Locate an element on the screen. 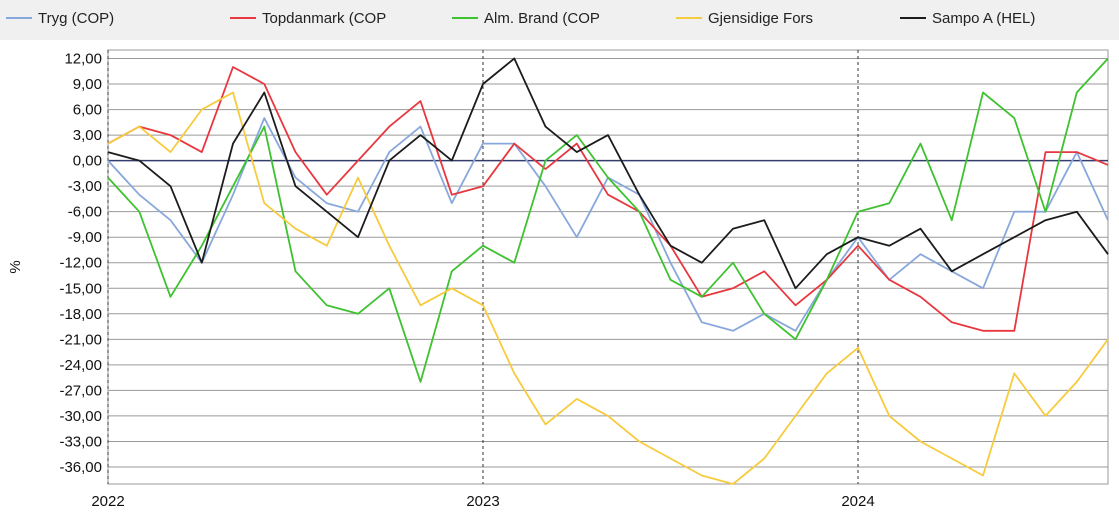  y-tick-label: -6,00 is located at coordinates (85, 212).